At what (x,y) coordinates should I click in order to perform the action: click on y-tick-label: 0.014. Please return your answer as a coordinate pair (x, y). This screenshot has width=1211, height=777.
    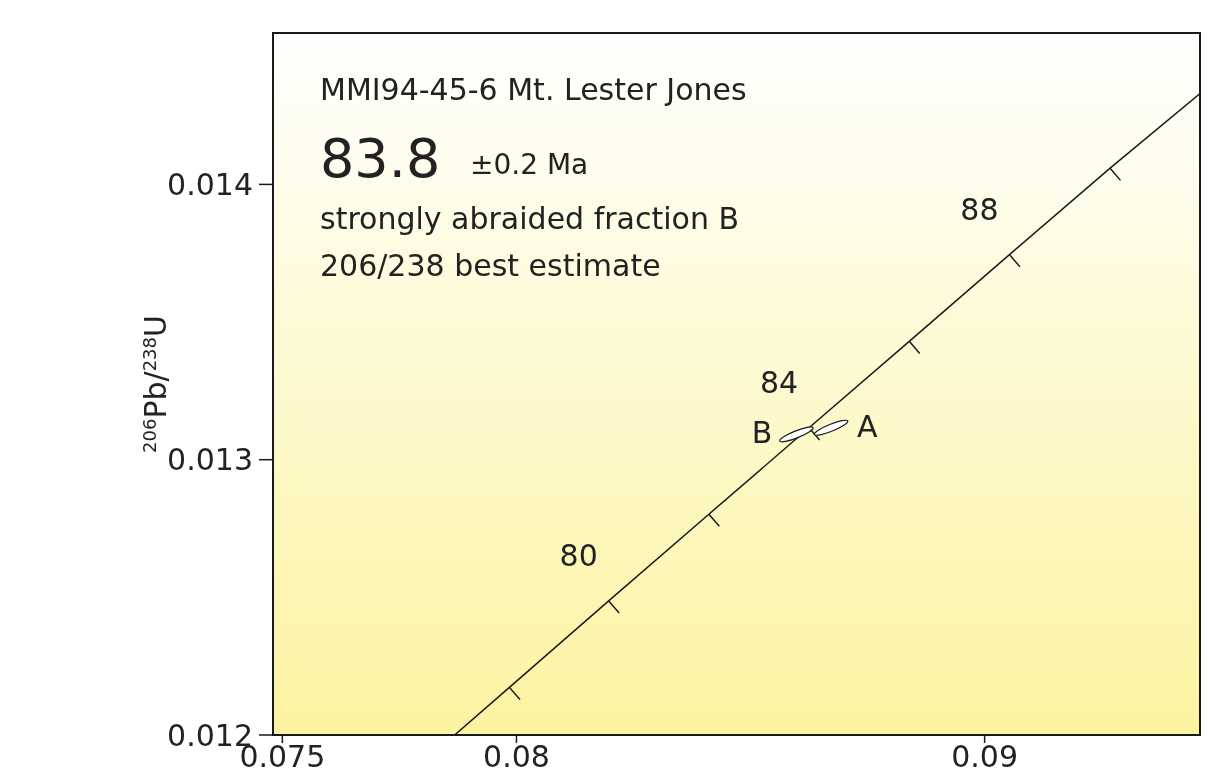
    Looking at the image, I should click on (210, 184).